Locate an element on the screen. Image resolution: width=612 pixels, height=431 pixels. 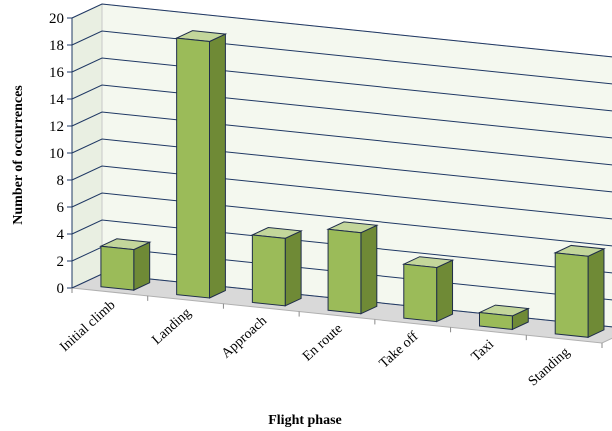
y-axis-title: Number of occurrences is located at coordinates (18, 155).